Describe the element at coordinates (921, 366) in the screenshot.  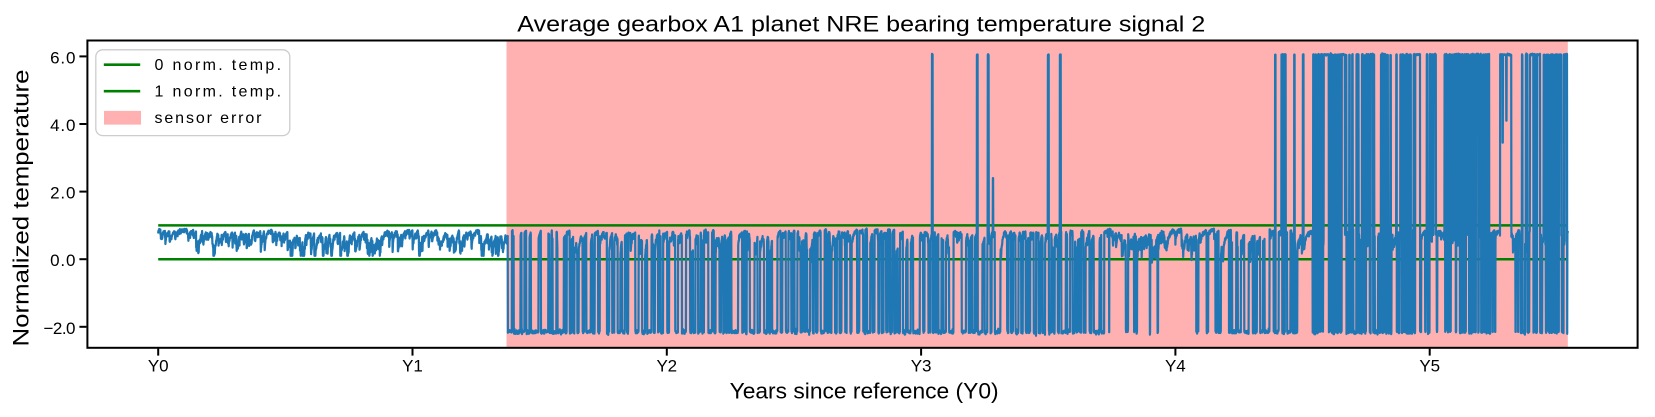
I see `svg-text: Y3` at that location.